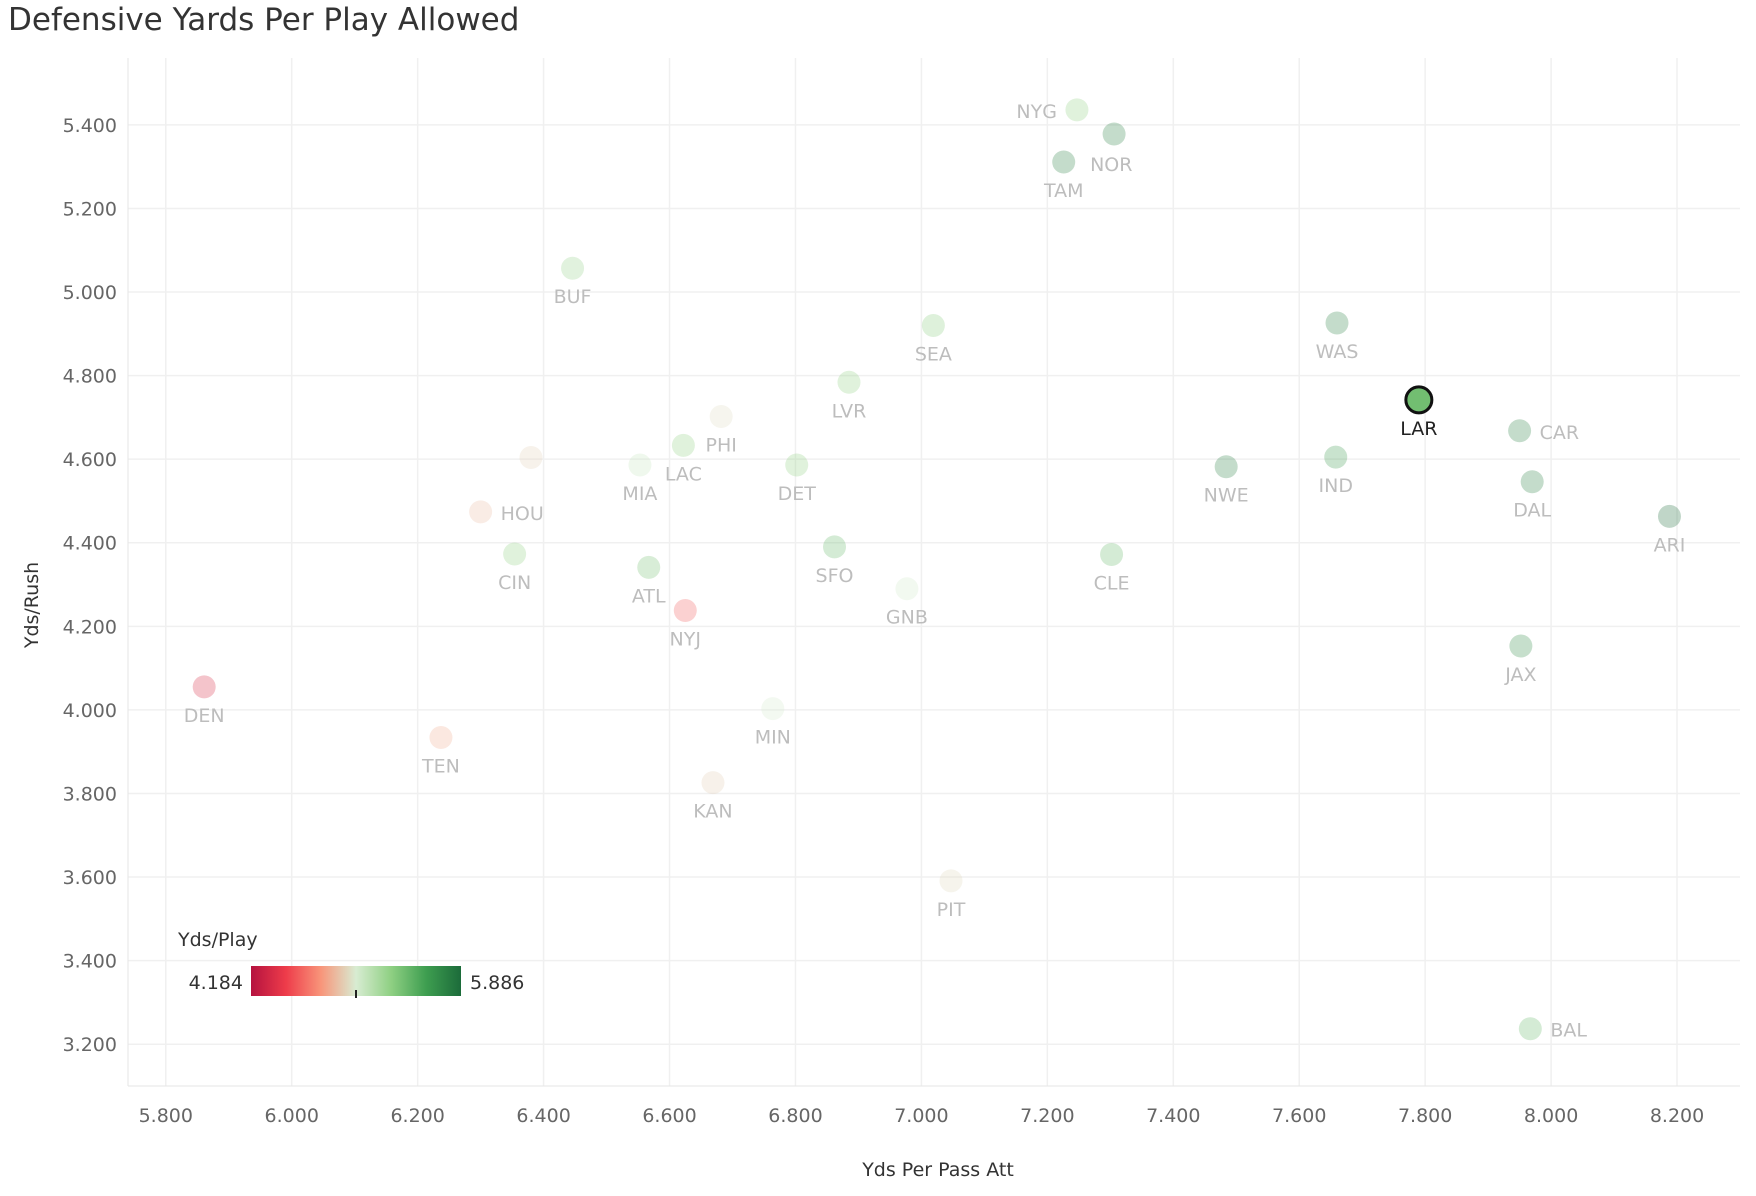  Describe the element at coordinates (90, 126) in the screenshot. I see `y-tick-label: 5.400` at that location.